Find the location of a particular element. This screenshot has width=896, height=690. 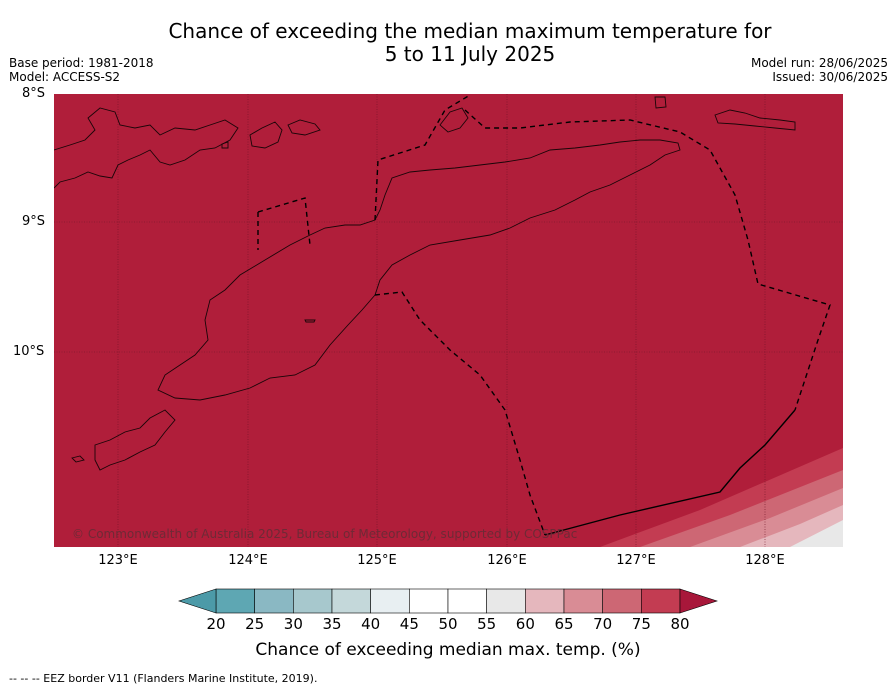

meta-left: Base period: 1981-2018 Model: ACCESS-S2 is located at coordinates (81, 70).